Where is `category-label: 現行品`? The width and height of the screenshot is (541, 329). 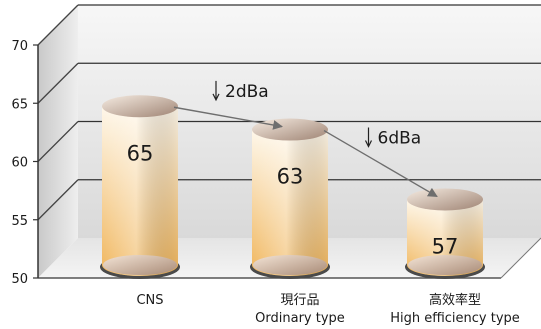 category-label: 現行品 is located at coordinates (299, 300).